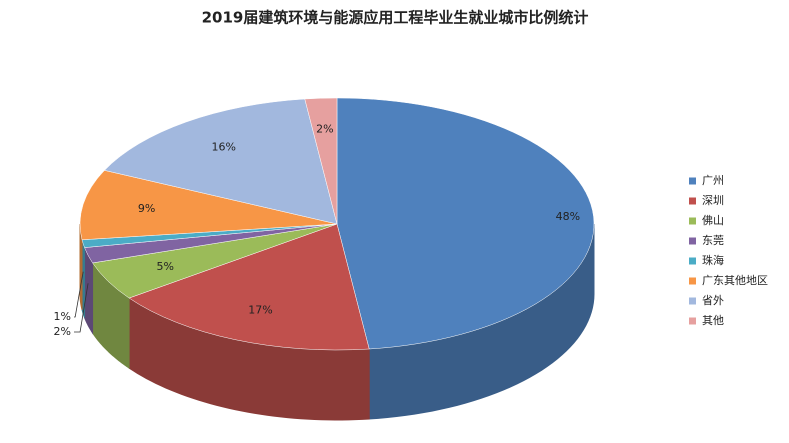 The height and width of the screenshot is (443, 789). Describe the element at coordinates (713, 260) in the screenshot. I see `legend-label: 珠海` at that location.